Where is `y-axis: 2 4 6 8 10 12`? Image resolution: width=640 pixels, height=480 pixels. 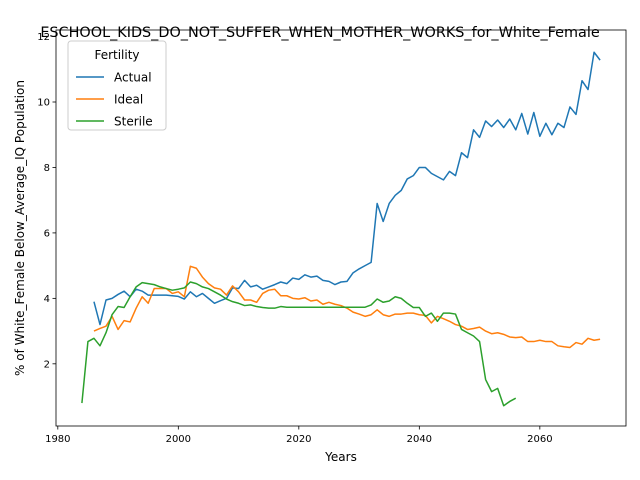 y-axis: 2 4 6 8 10 12 is located at coordinates (46, 201).